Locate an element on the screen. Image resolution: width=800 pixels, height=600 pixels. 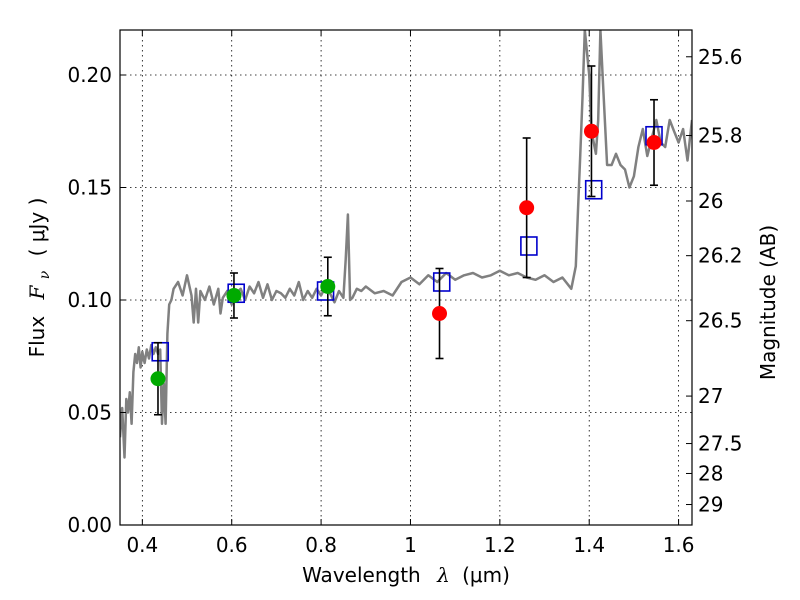
x-axis-title: Wavelength λ (μm) is located at coordinates (406, 575).